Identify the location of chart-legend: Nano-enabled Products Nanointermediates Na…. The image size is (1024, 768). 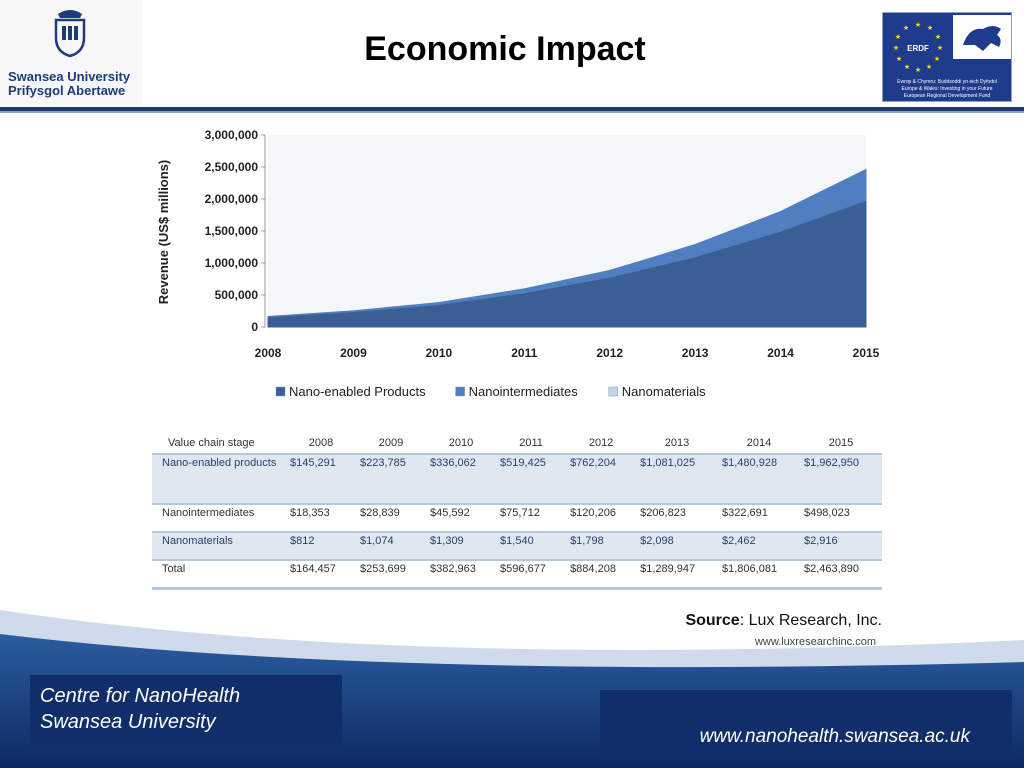
(490, 391).